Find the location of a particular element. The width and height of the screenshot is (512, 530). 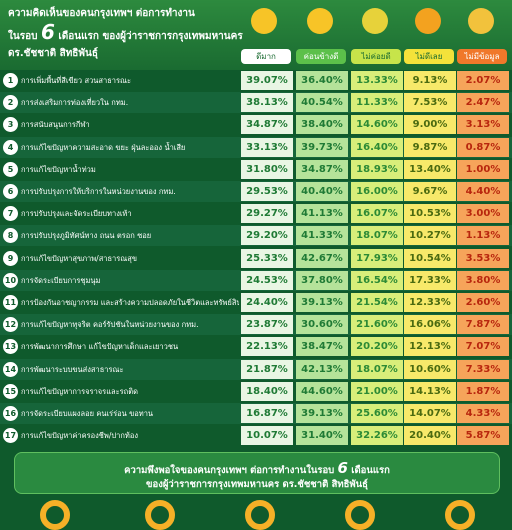

value-cell: 25.33% is located at coordinates (267, 258).